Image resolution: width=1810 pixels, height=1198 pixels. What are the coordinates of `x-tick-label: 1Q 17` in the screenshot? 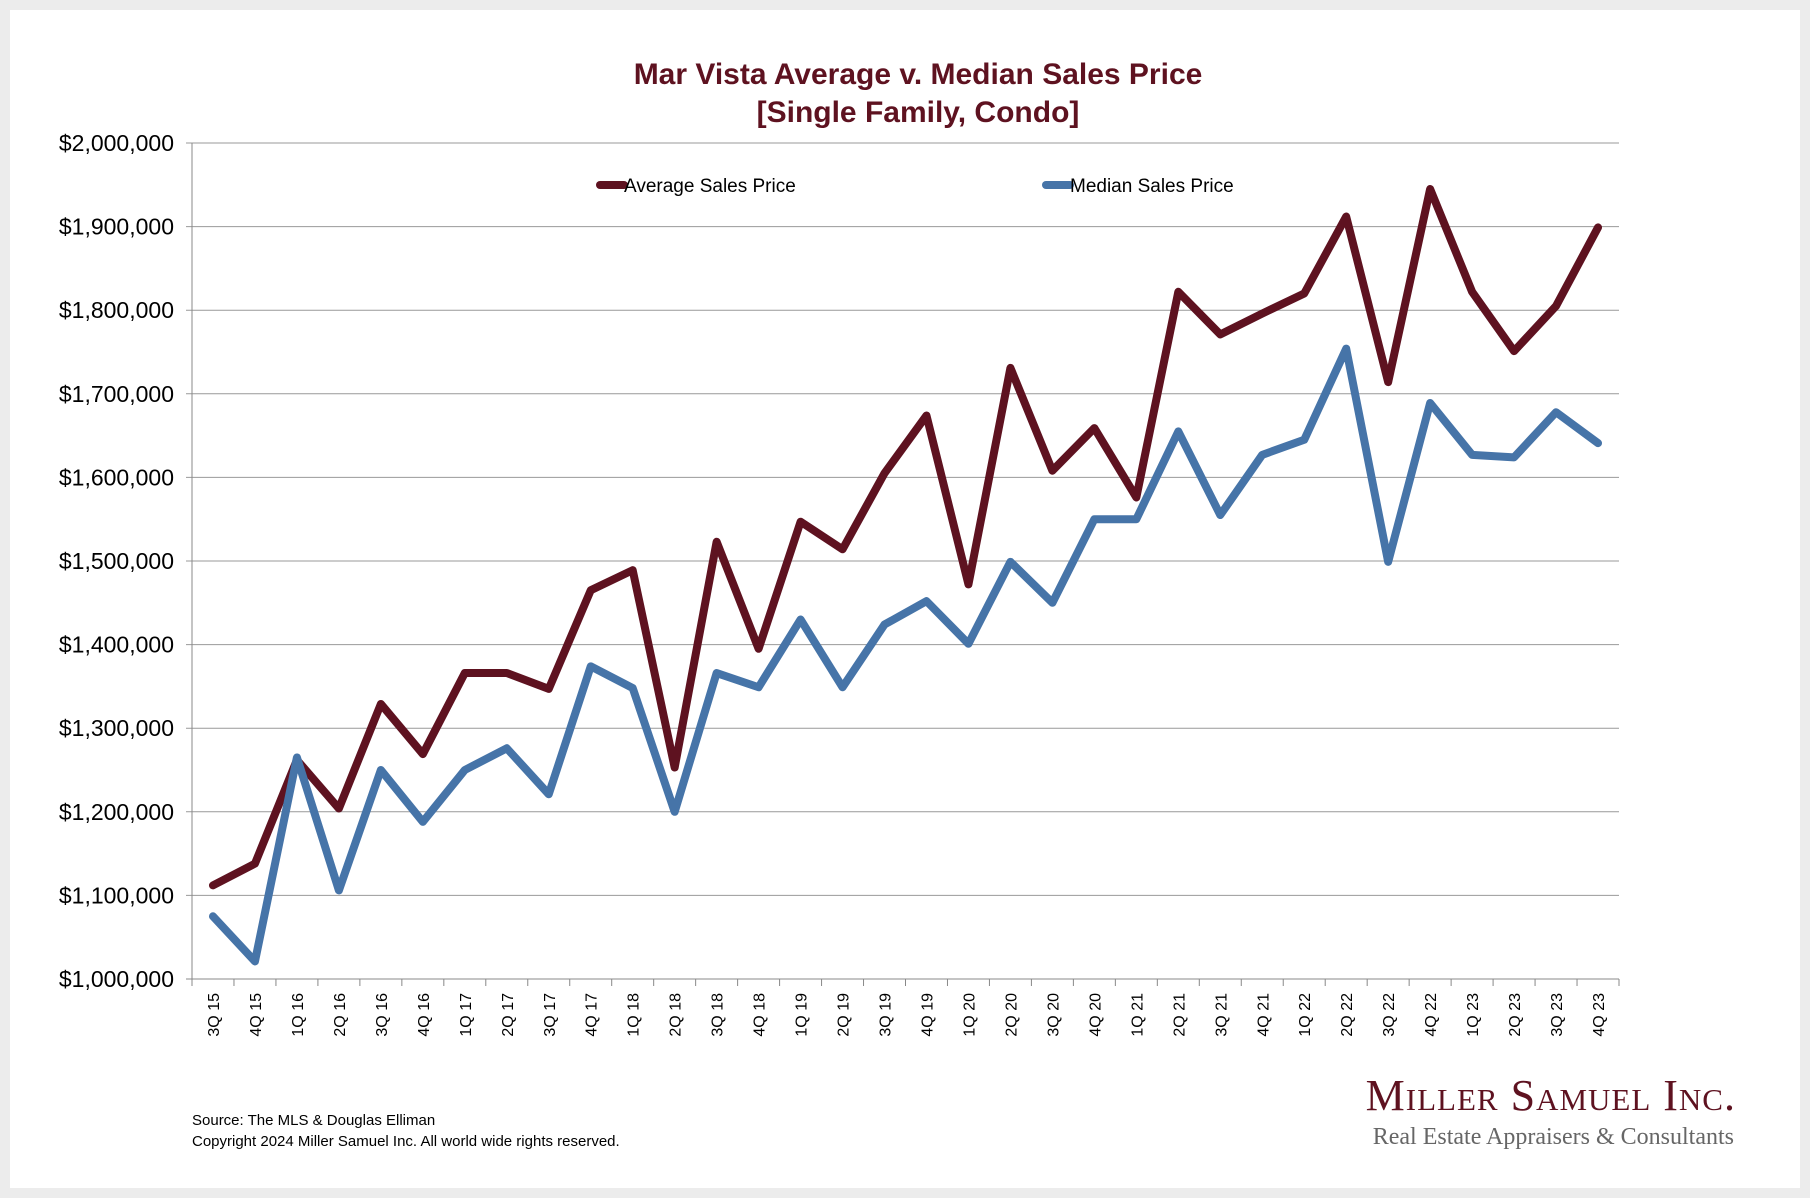 It's located at (466, 1015).